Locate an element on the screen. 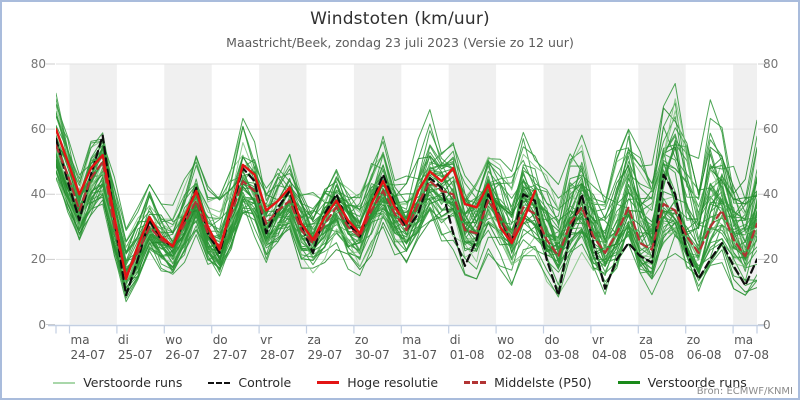 This screenshot has width=800, height=400. day-date: 30-07 is located at coordinates (372, 355).